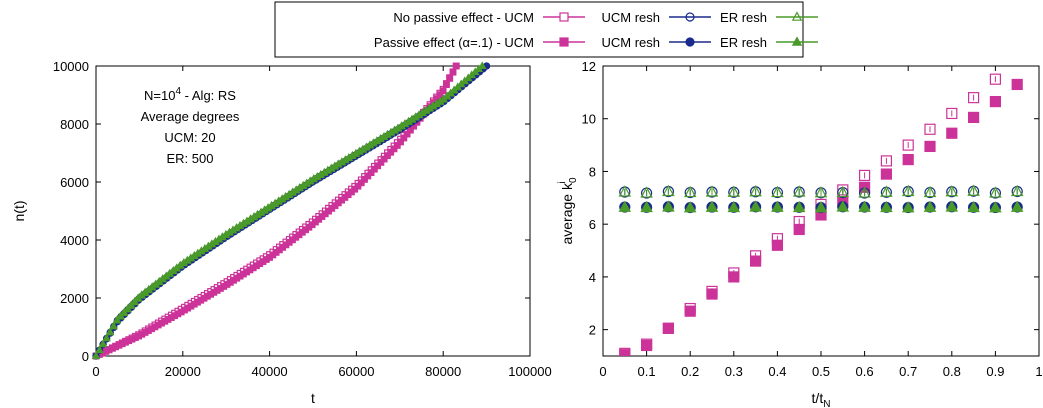  I want to click on annotation-line: Average degrees, so click(190, 116).